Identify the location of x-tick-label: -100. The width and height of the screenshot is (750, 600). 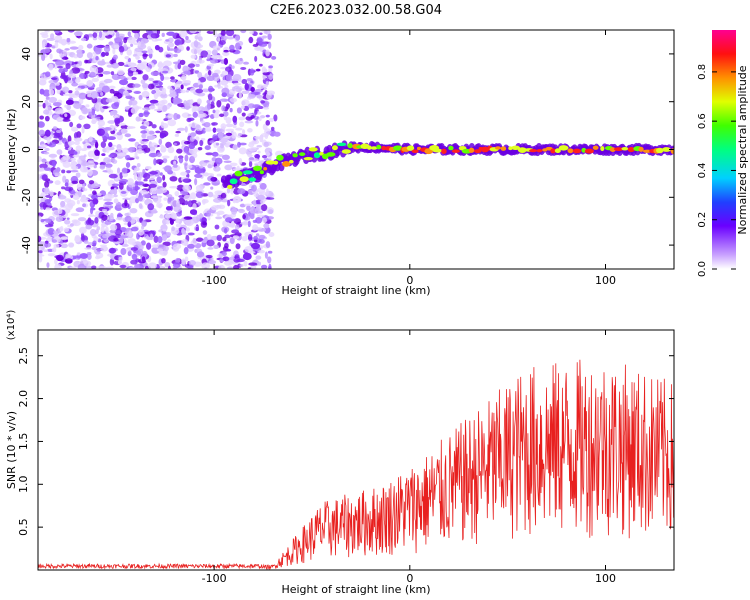
(214, 578).